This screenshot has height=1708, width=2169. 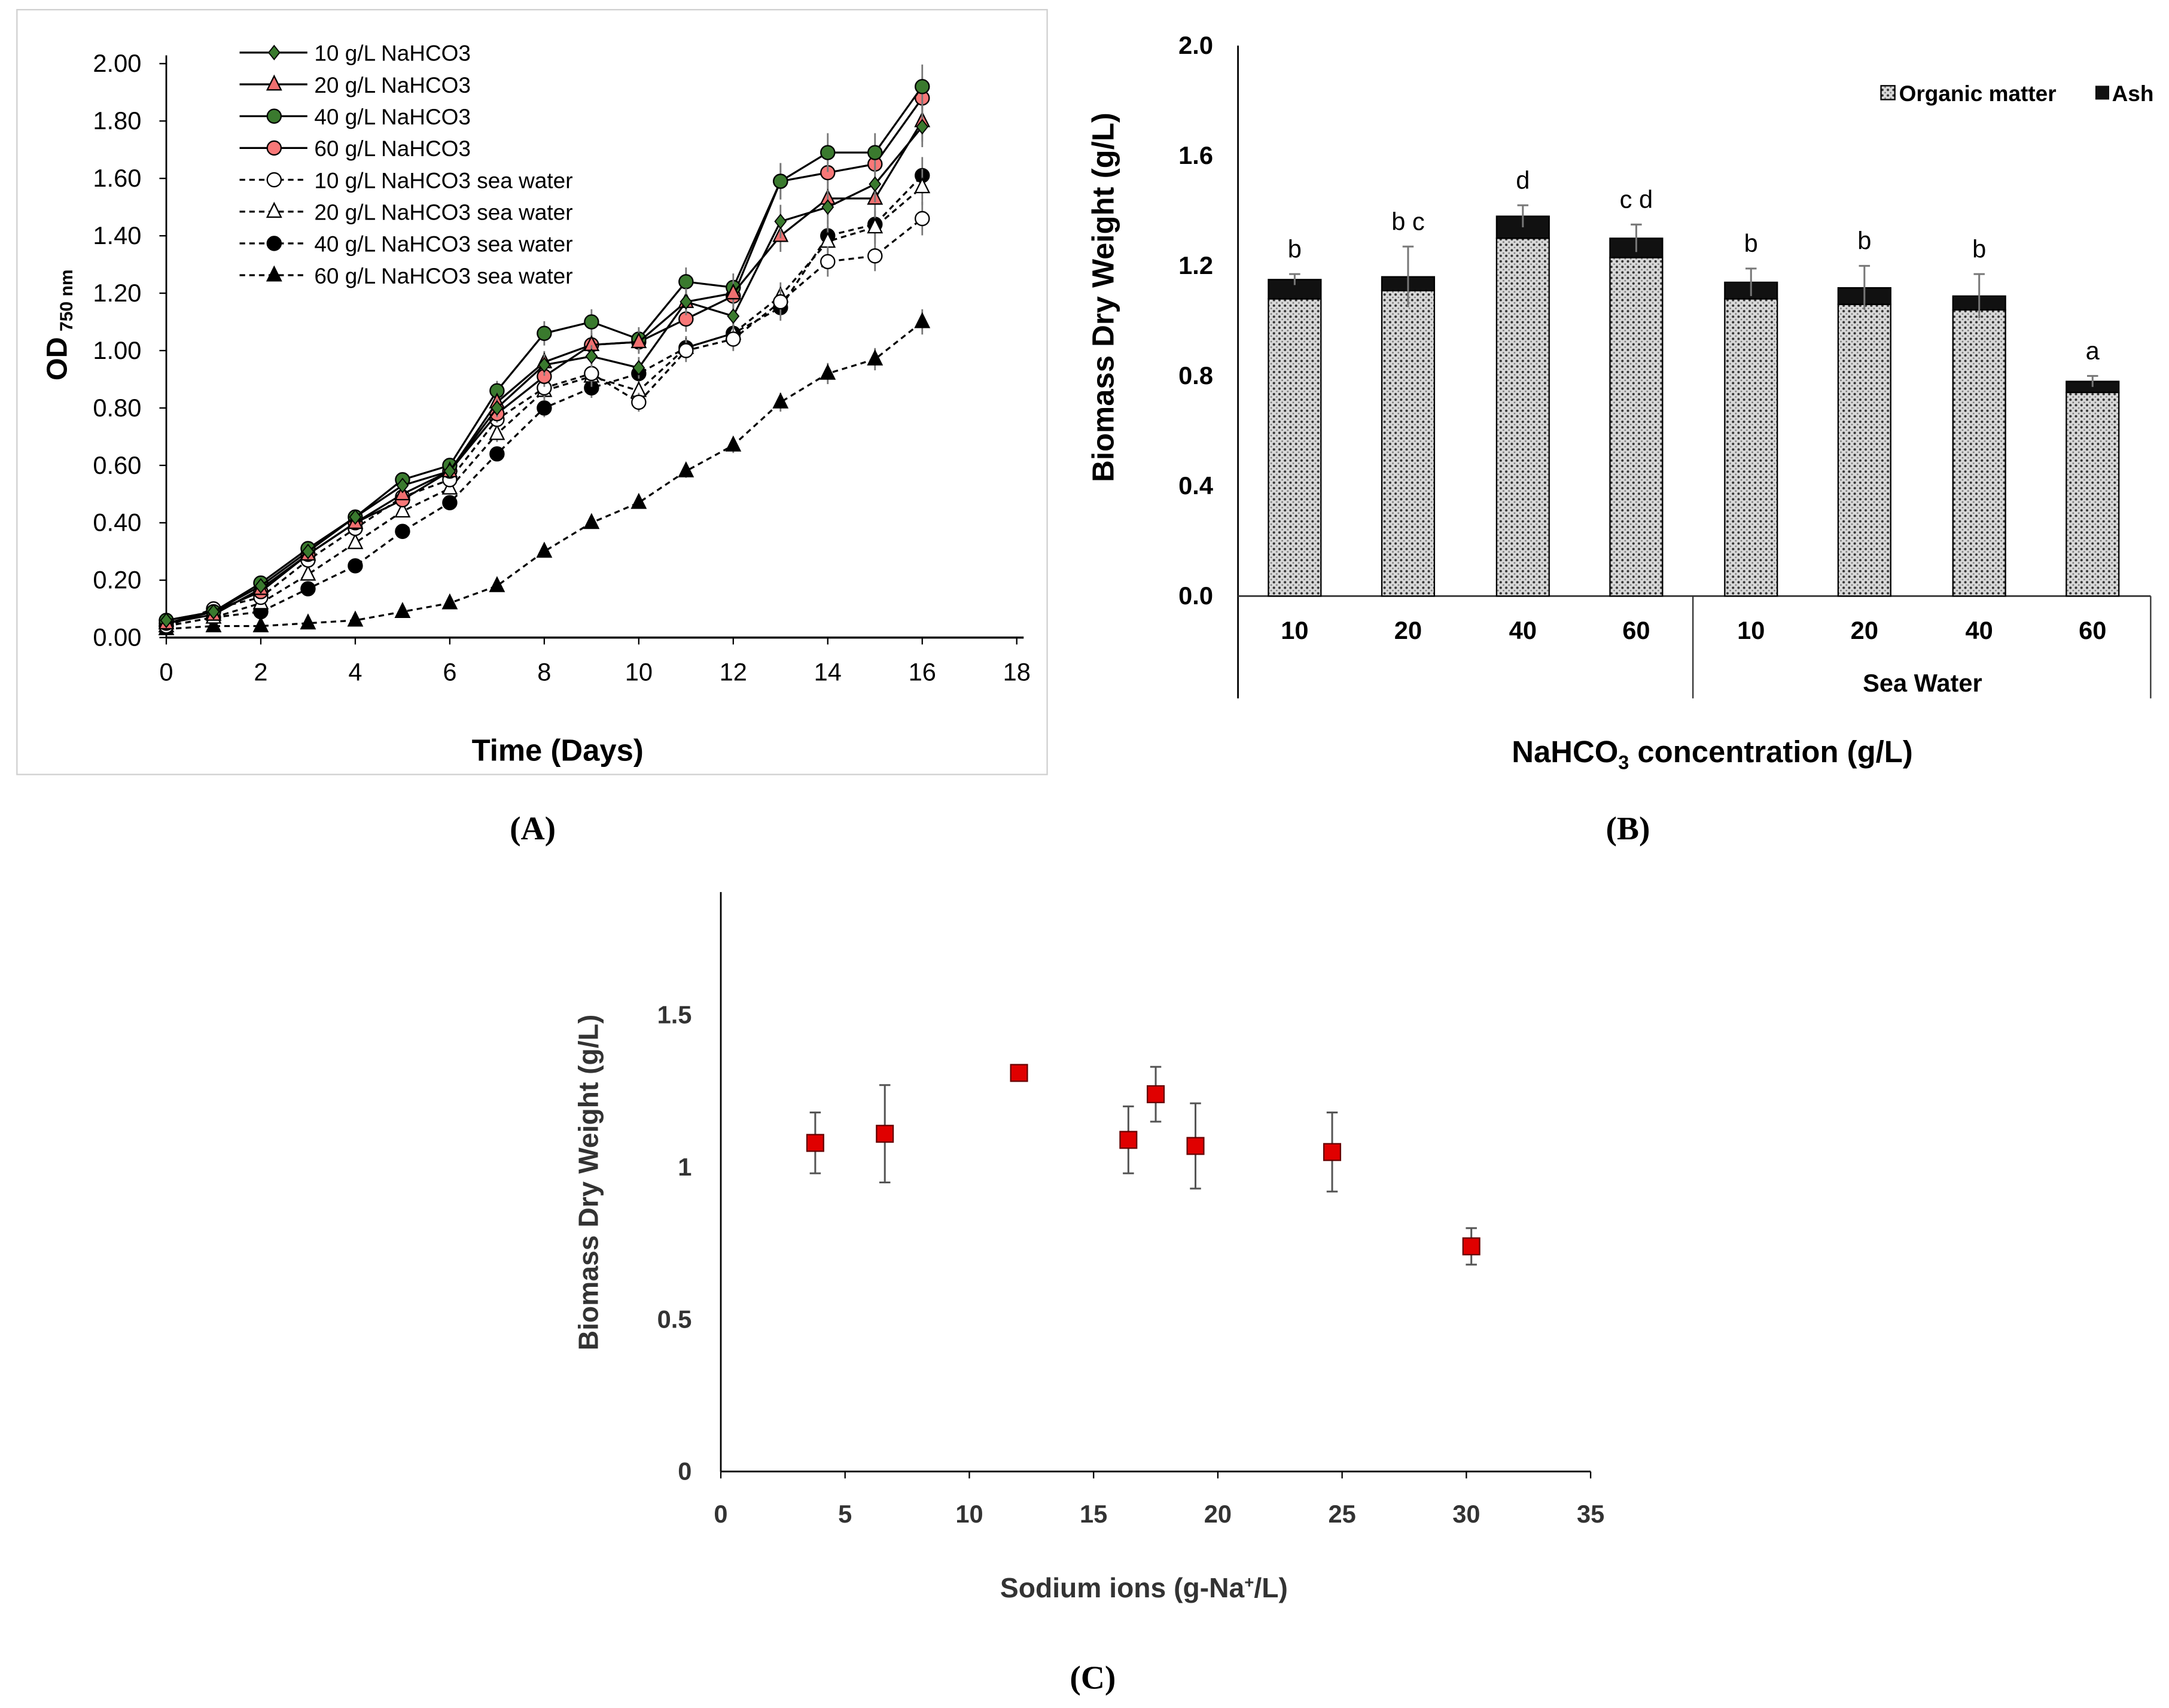 What do you see at coordinates (392, 53) in the screenshot?
I see `legend-label: 10 g/L NaHCO3` at bounding box center [392, 53].